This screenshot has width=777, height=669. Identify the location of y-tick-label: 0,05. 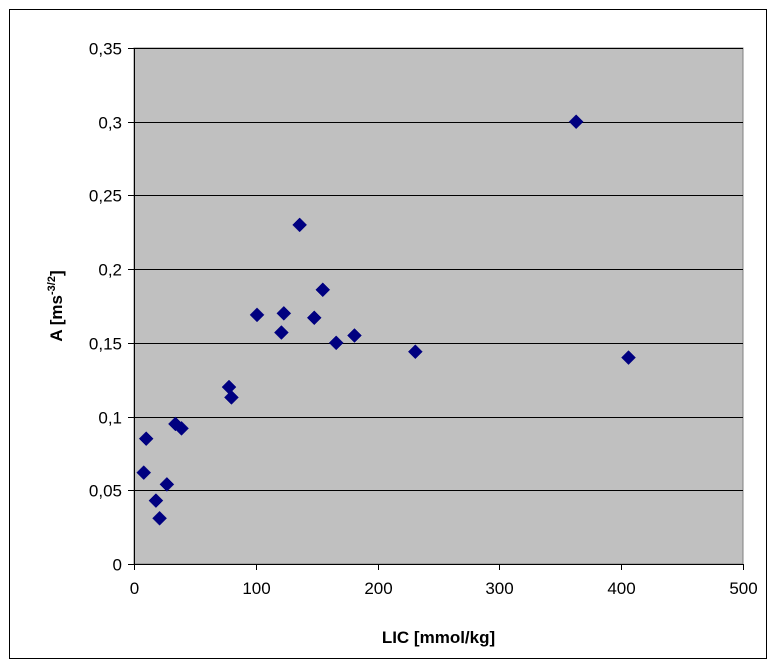
(105, 491).